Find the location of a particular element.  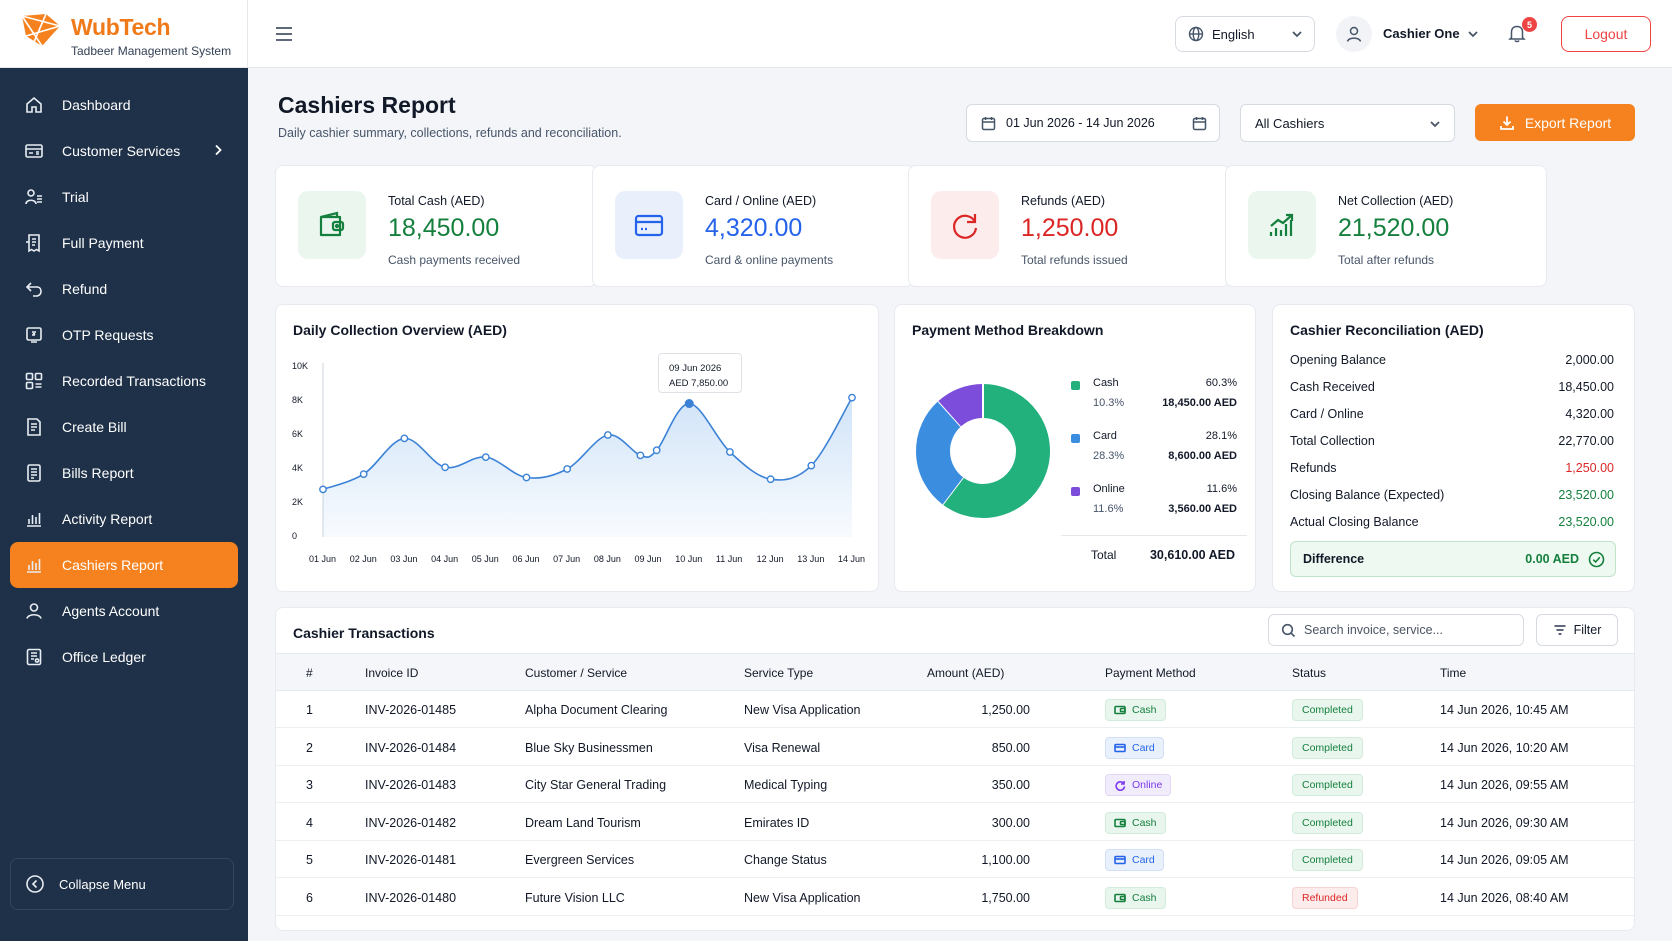

column-header: Payment Method is located at coordinates (1150, 673).